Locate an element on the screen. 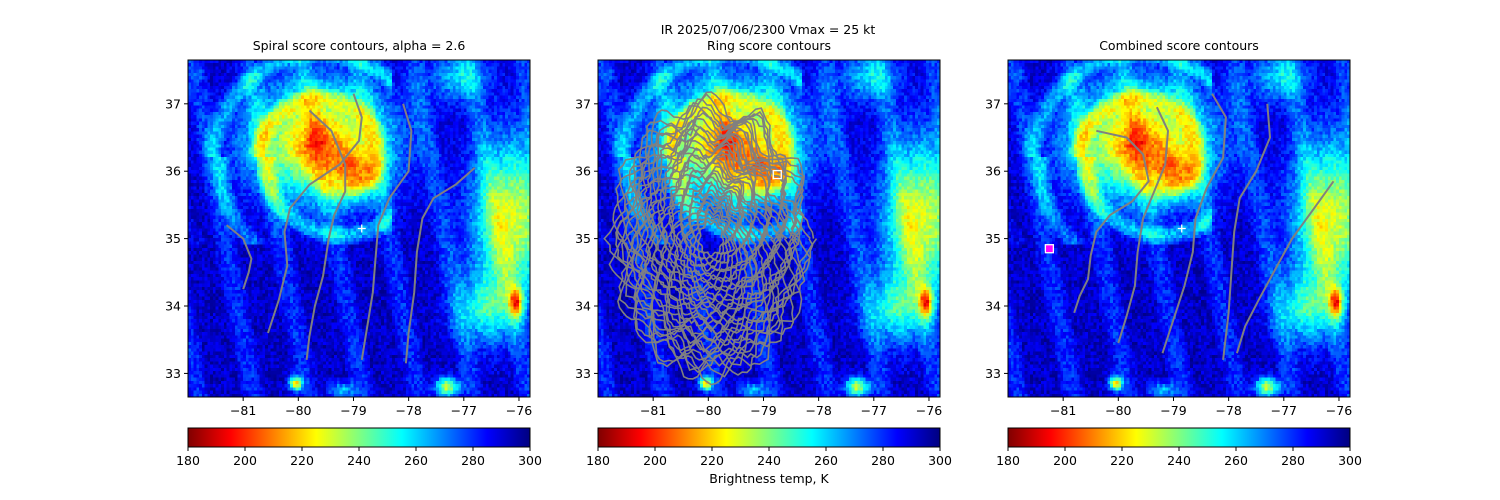 This screenshot has height=500, width=1500. colorbar-2: 180 200 220 240 260 280 300 is located at coordinates (769, 447).